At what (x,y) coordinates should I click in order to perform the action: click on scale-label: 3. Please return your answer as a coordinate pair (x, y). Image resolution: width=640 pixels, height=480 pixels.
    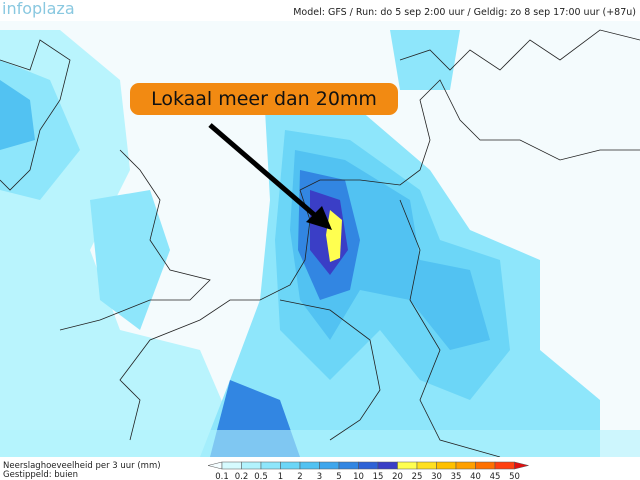
    Looking at the image, I should click on (319, 476).